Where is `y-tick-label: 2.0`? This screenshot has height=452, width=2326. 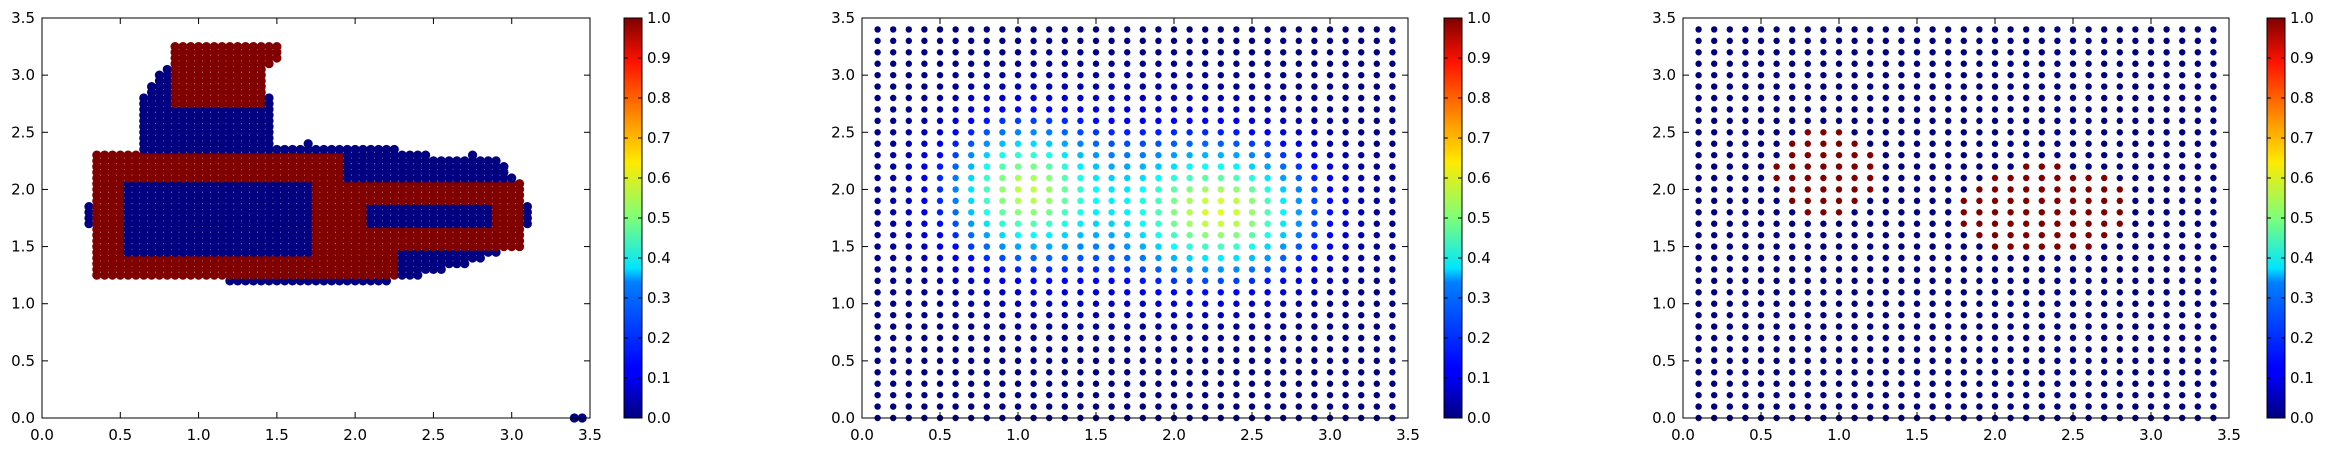 y-tick-label: 2.0 is located at coordinates (23, 189).